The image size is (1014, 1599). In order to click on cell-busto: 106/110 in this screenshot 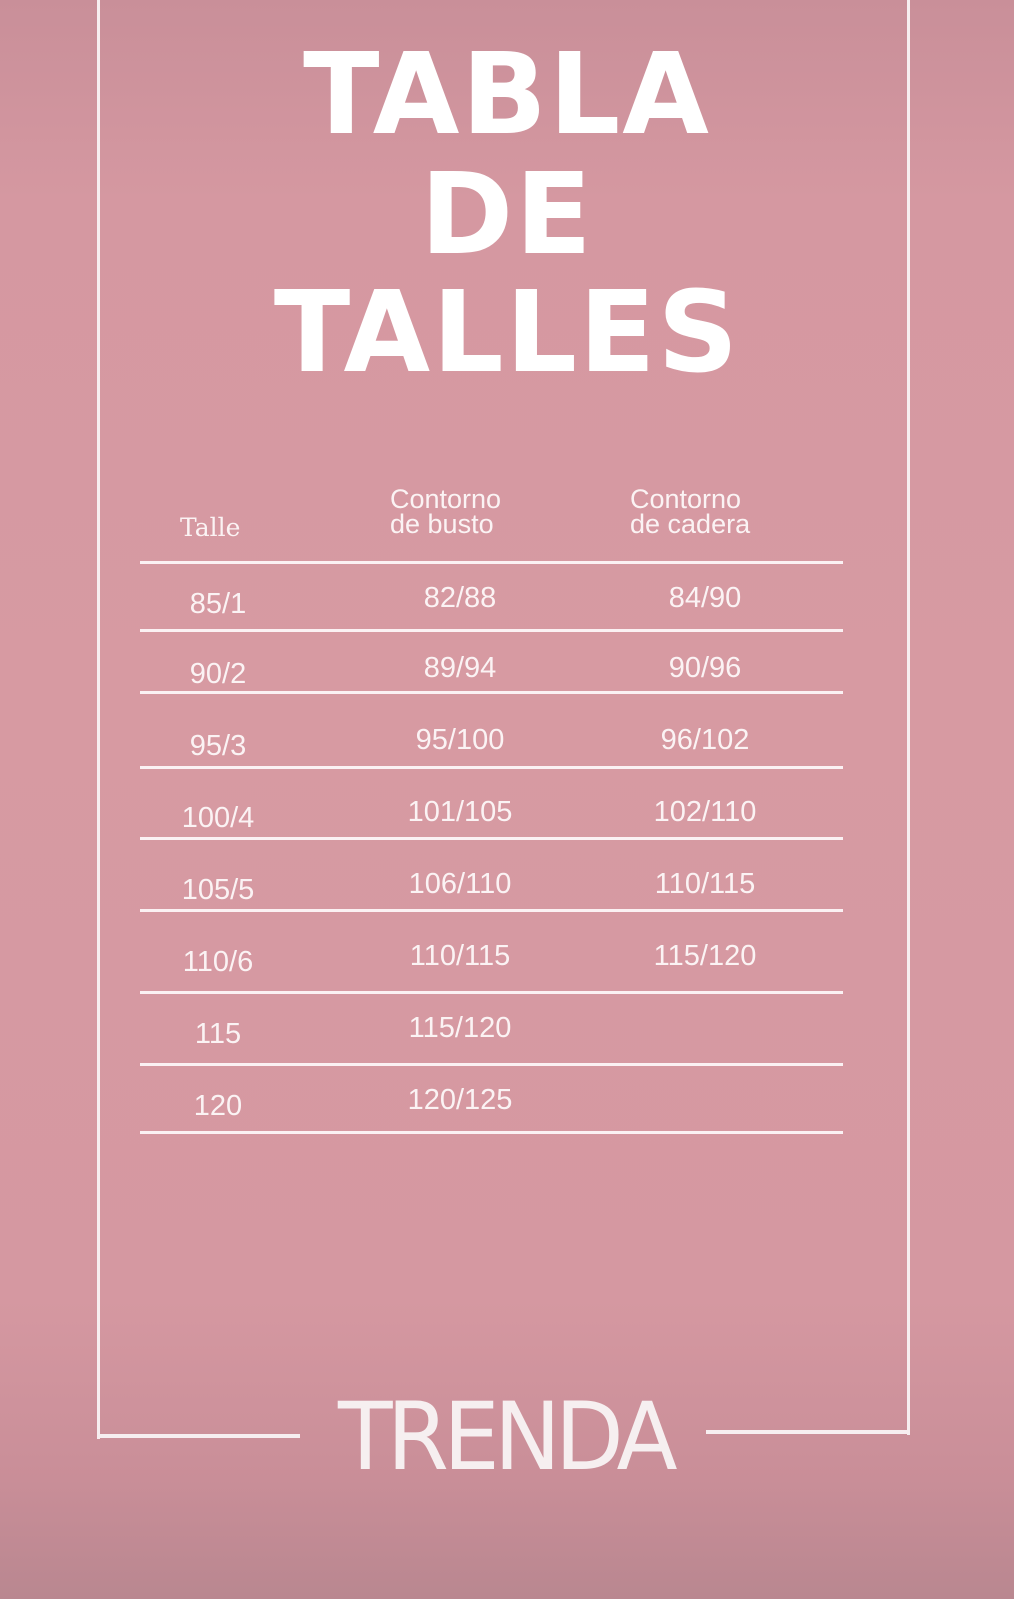, I will do `click(460, 884)`.